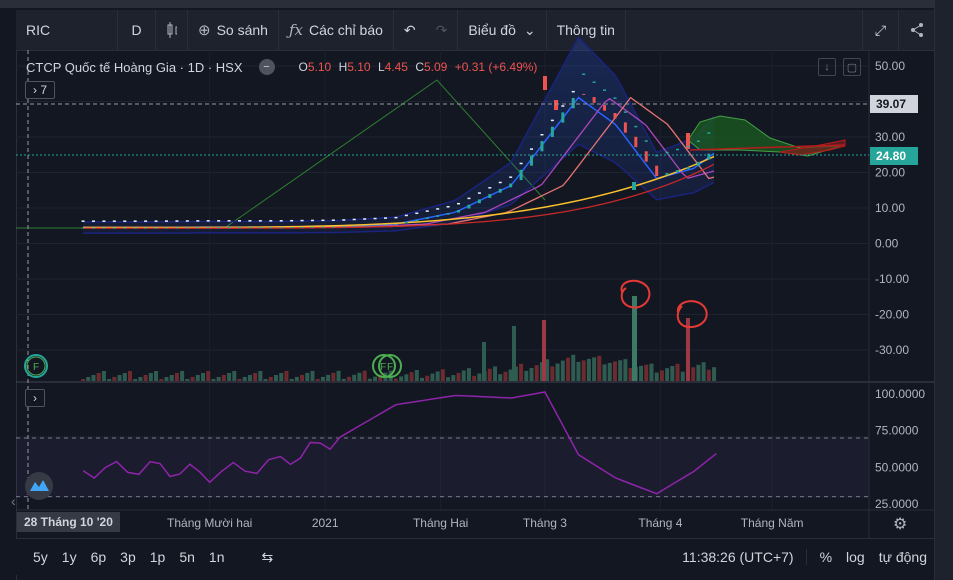 The width and height of the screenshot is (953, 580). Describe the element at coordinates (880, 30) in the screenshot. I see `fullscreen-button: ⤢` at that location.